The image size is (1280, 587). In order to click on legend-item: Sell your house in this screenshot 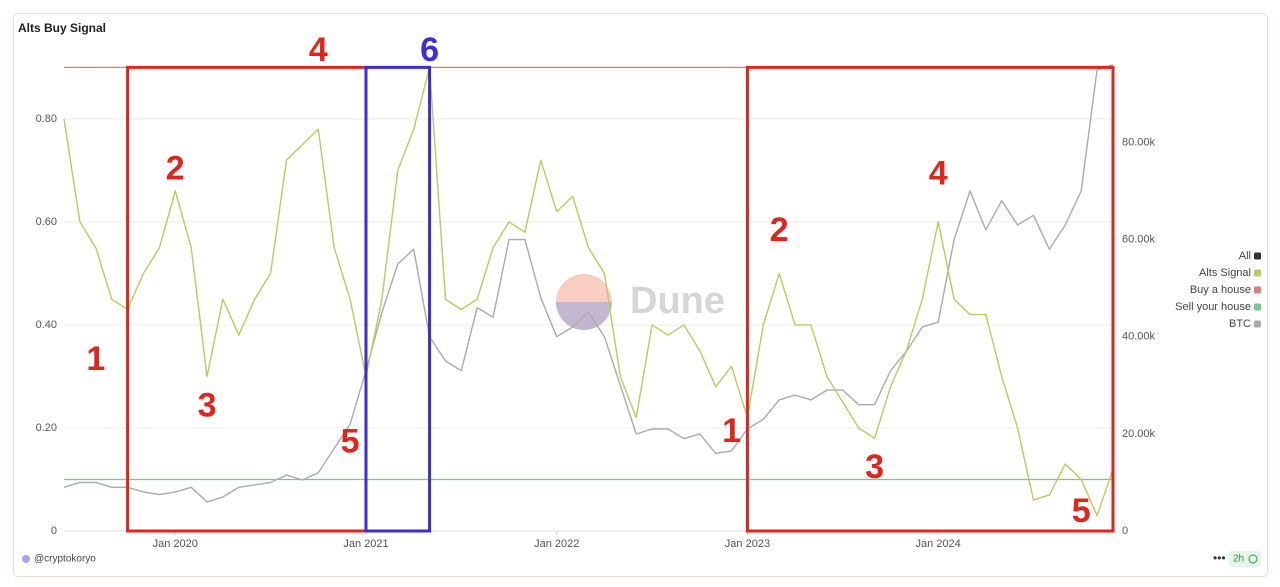, I will do `click(1218, 307)`.